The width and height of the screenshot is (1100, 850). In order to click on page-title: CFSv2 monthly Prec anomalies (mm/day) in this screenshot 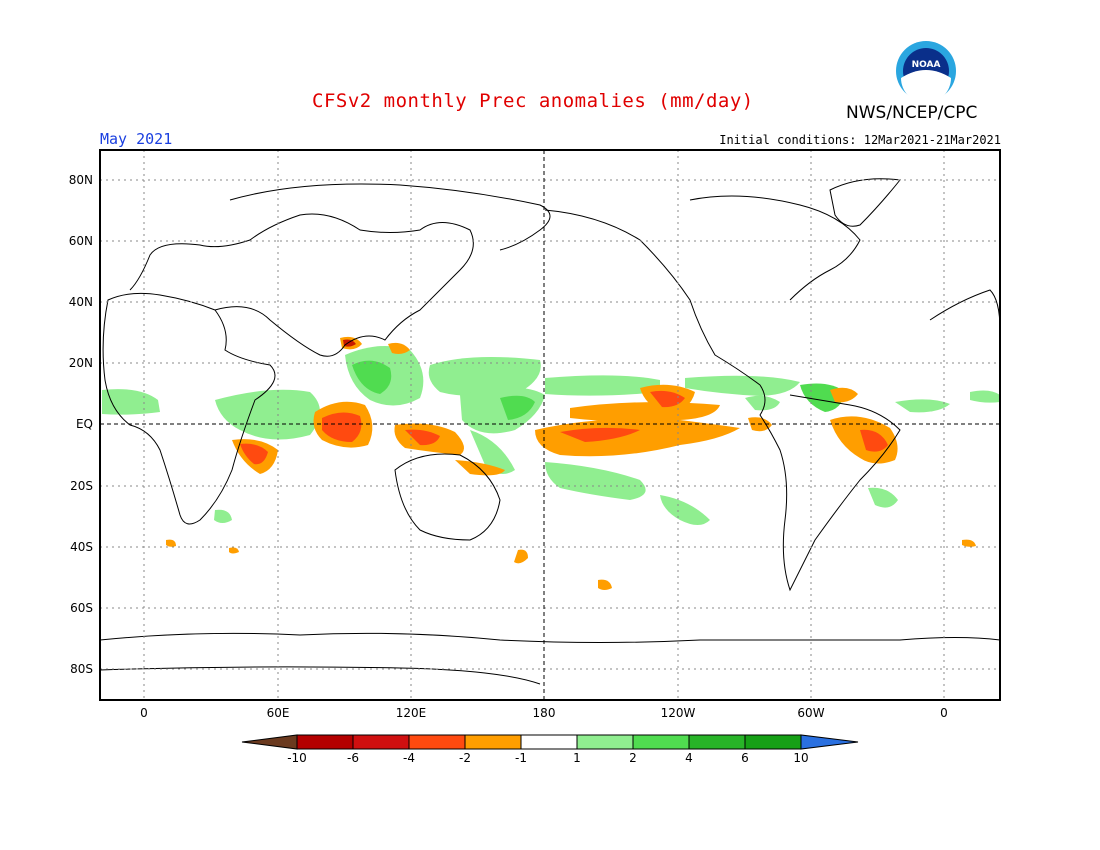, I will do `click(533, 101)`.